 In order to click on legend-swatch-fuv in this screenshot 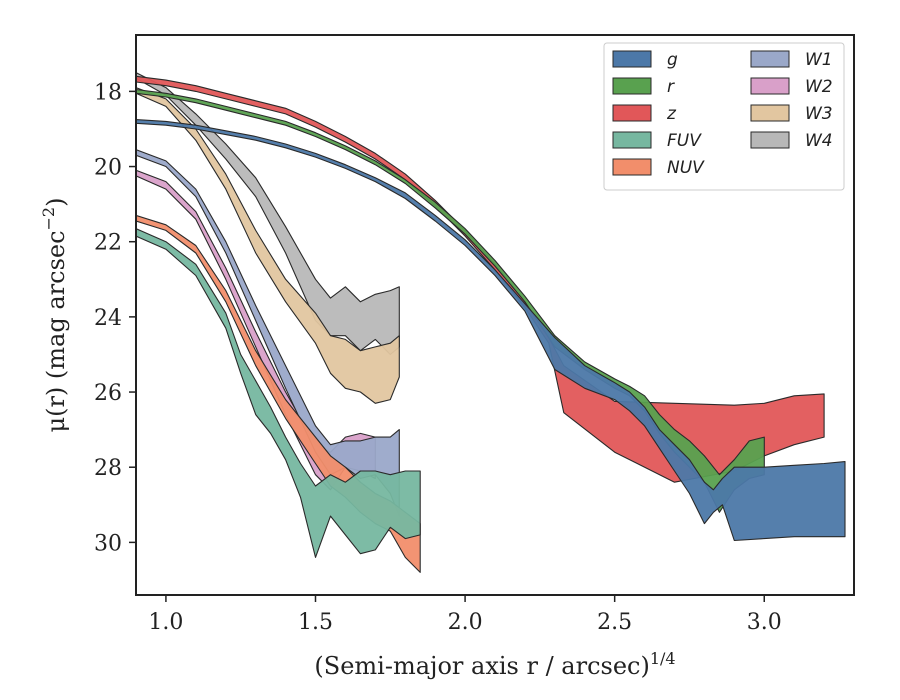, I will do `click(632, 140)`.